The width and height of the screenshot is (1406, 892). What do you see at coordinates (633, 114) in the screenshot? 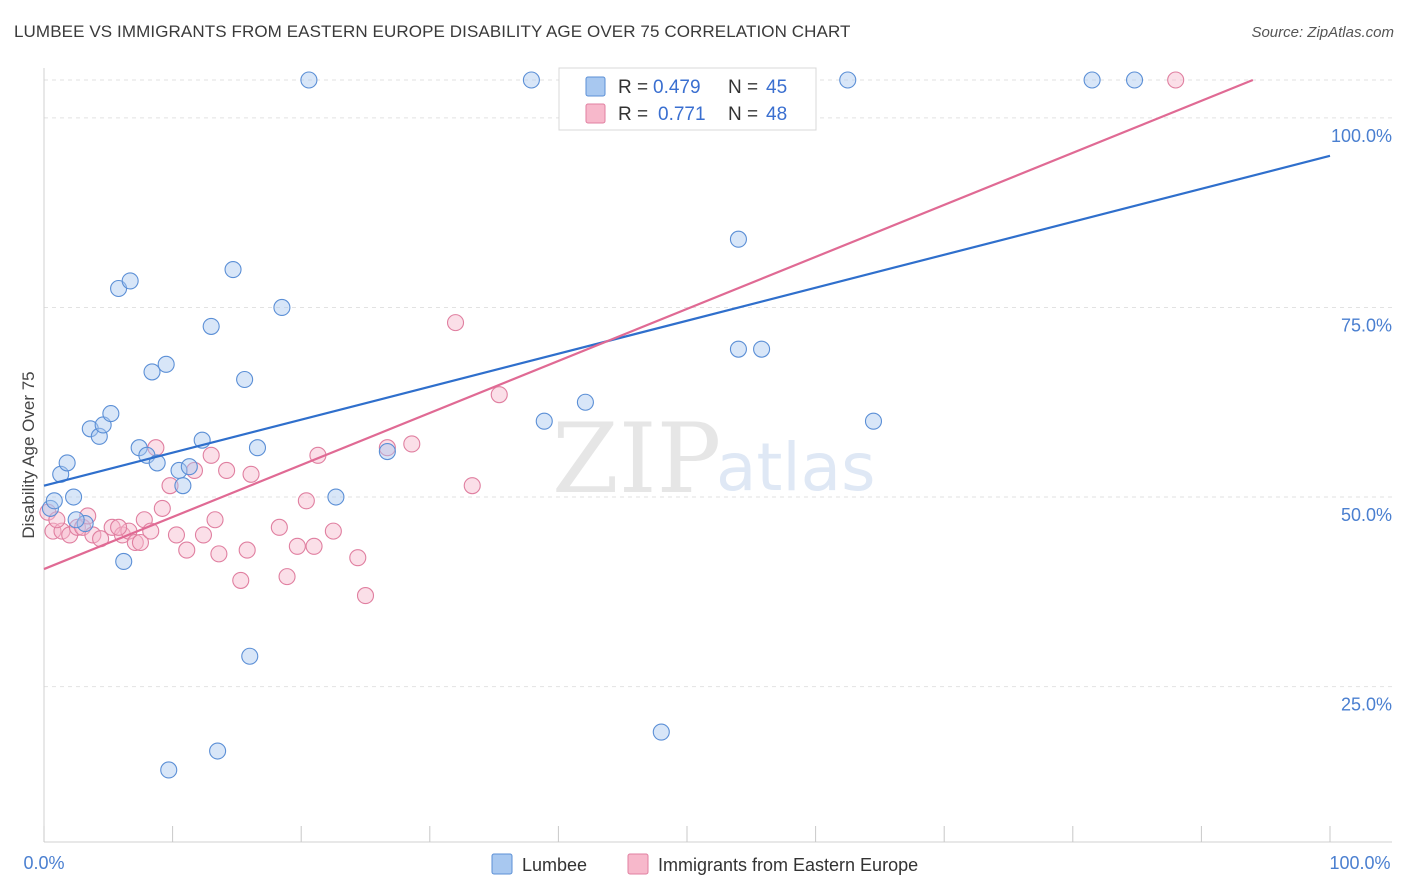
I see `legend-r-label-2: R =` at bounding box center [633, 114].